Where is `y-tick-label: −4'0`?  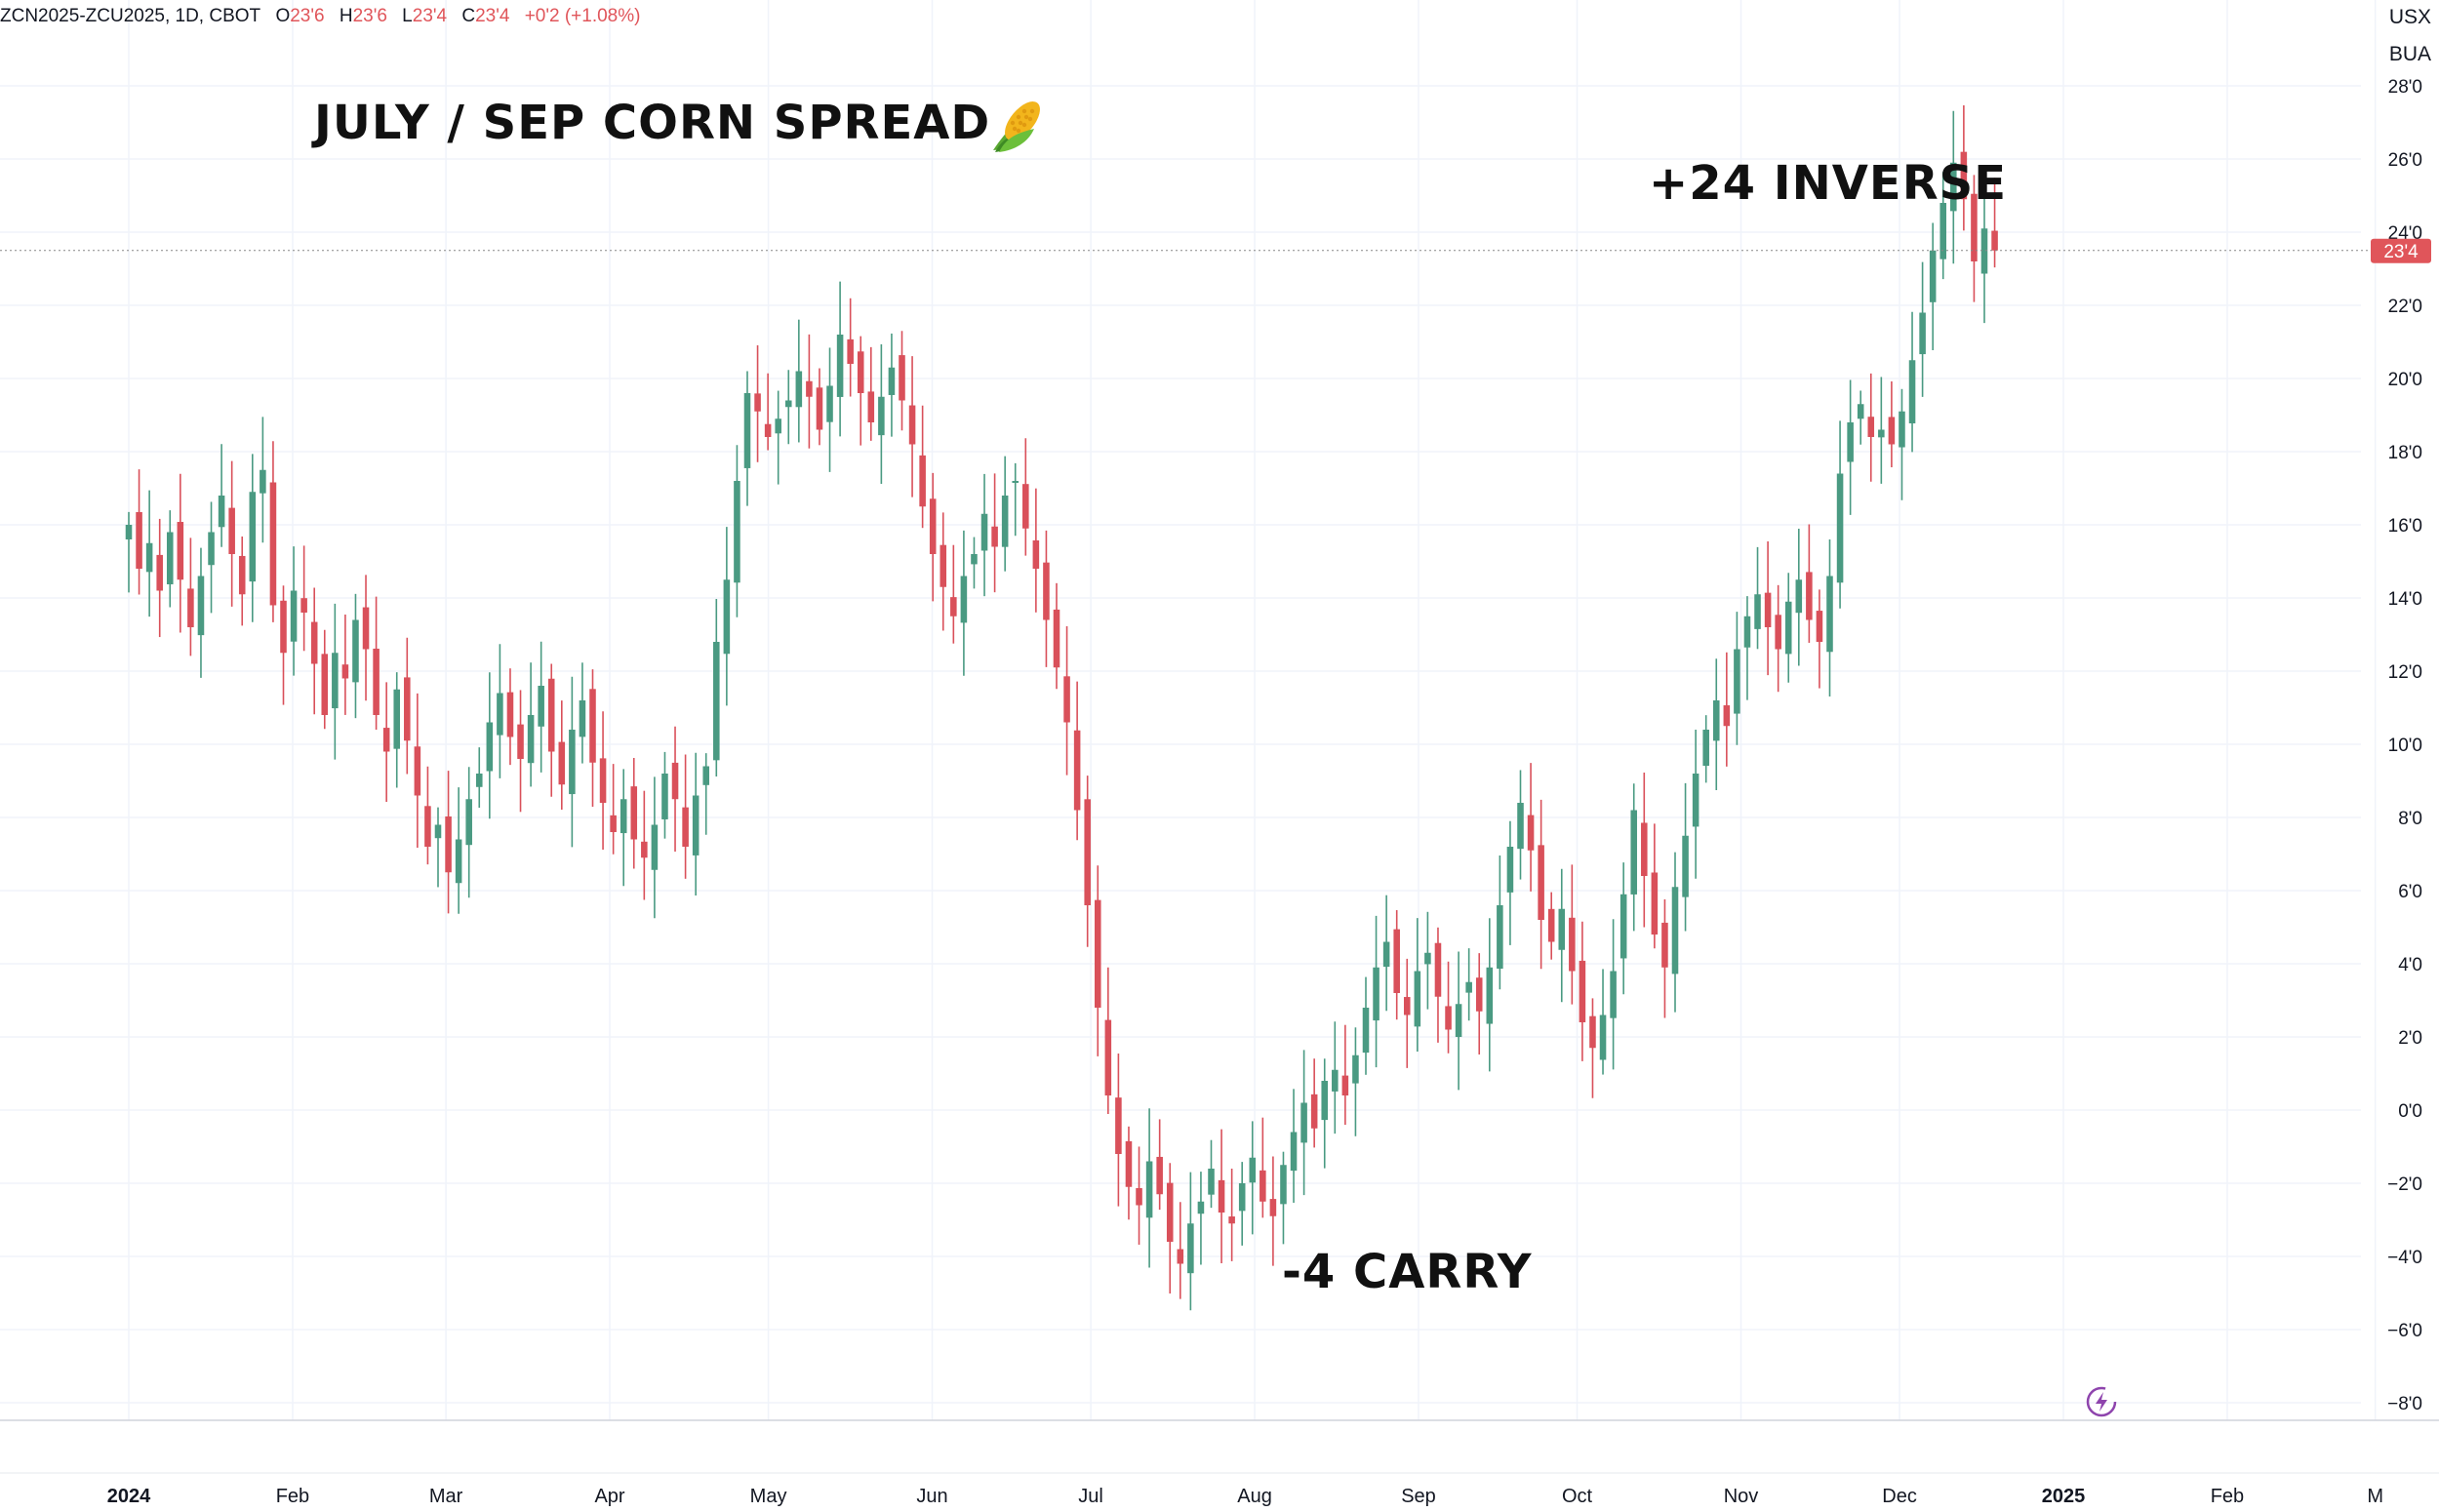
y-tick-label: −4'0 is located at coordinates (2405, 1258).